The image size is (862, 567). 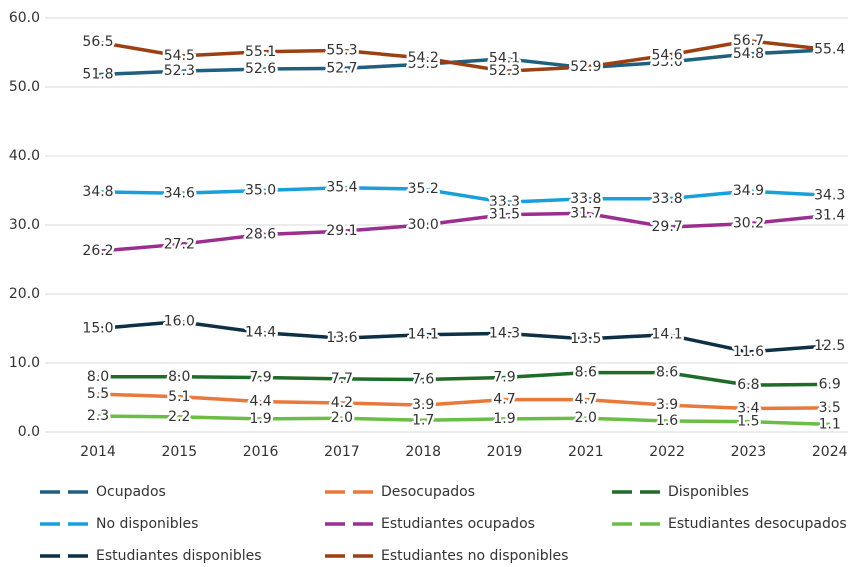 I want to click on data-label: 31.5, so click(x=504, y=215).